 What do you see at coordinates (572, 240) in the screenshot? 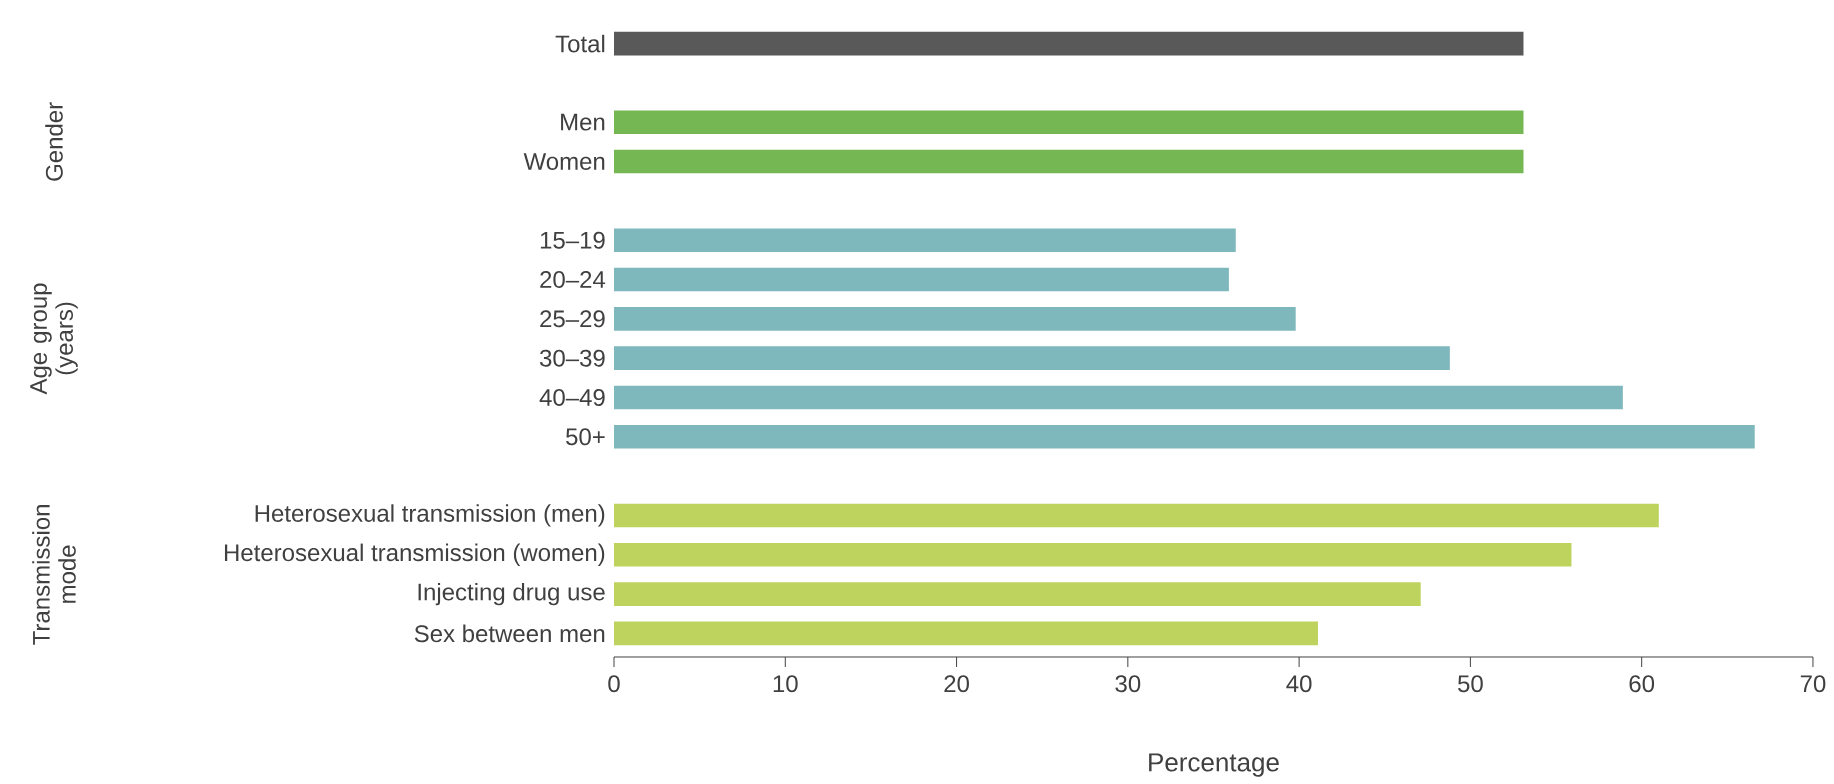
I see `y-tick-label: 15–19` at bounding box center [572, 240].